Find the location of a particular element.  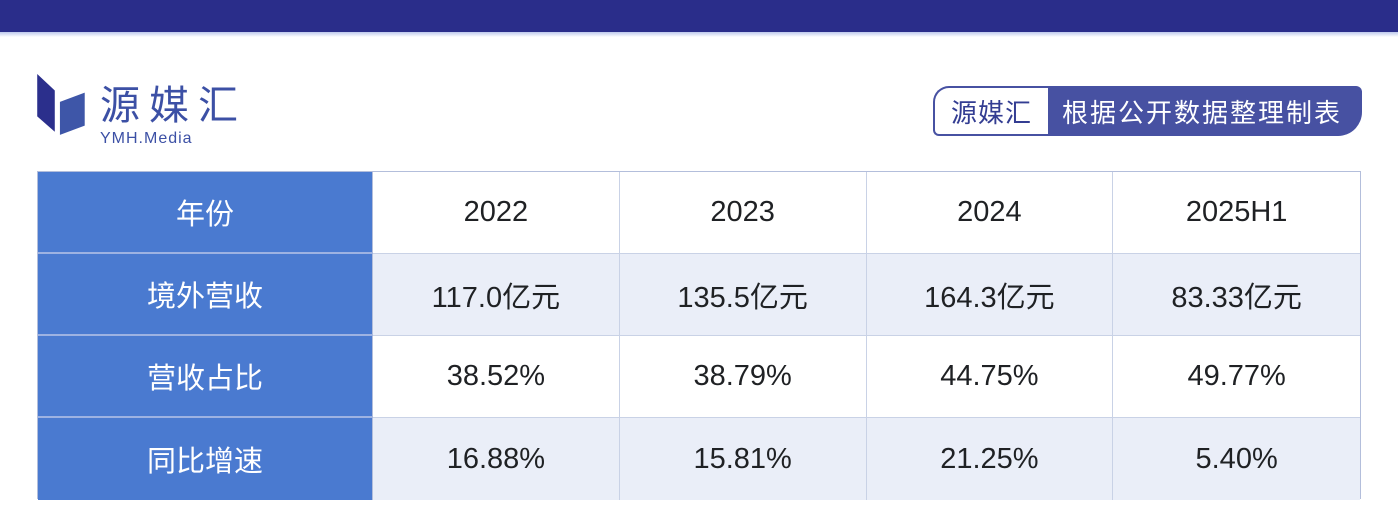

brand-subtitle: YMH.Media is located at coordinates (146, 138).